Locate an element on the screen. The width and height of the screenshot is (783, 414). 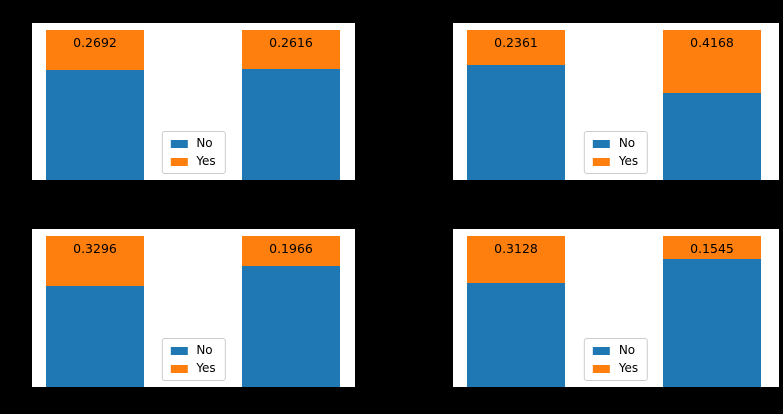
stacked-bar: 0.2616 is located at coordinates (291, 105).